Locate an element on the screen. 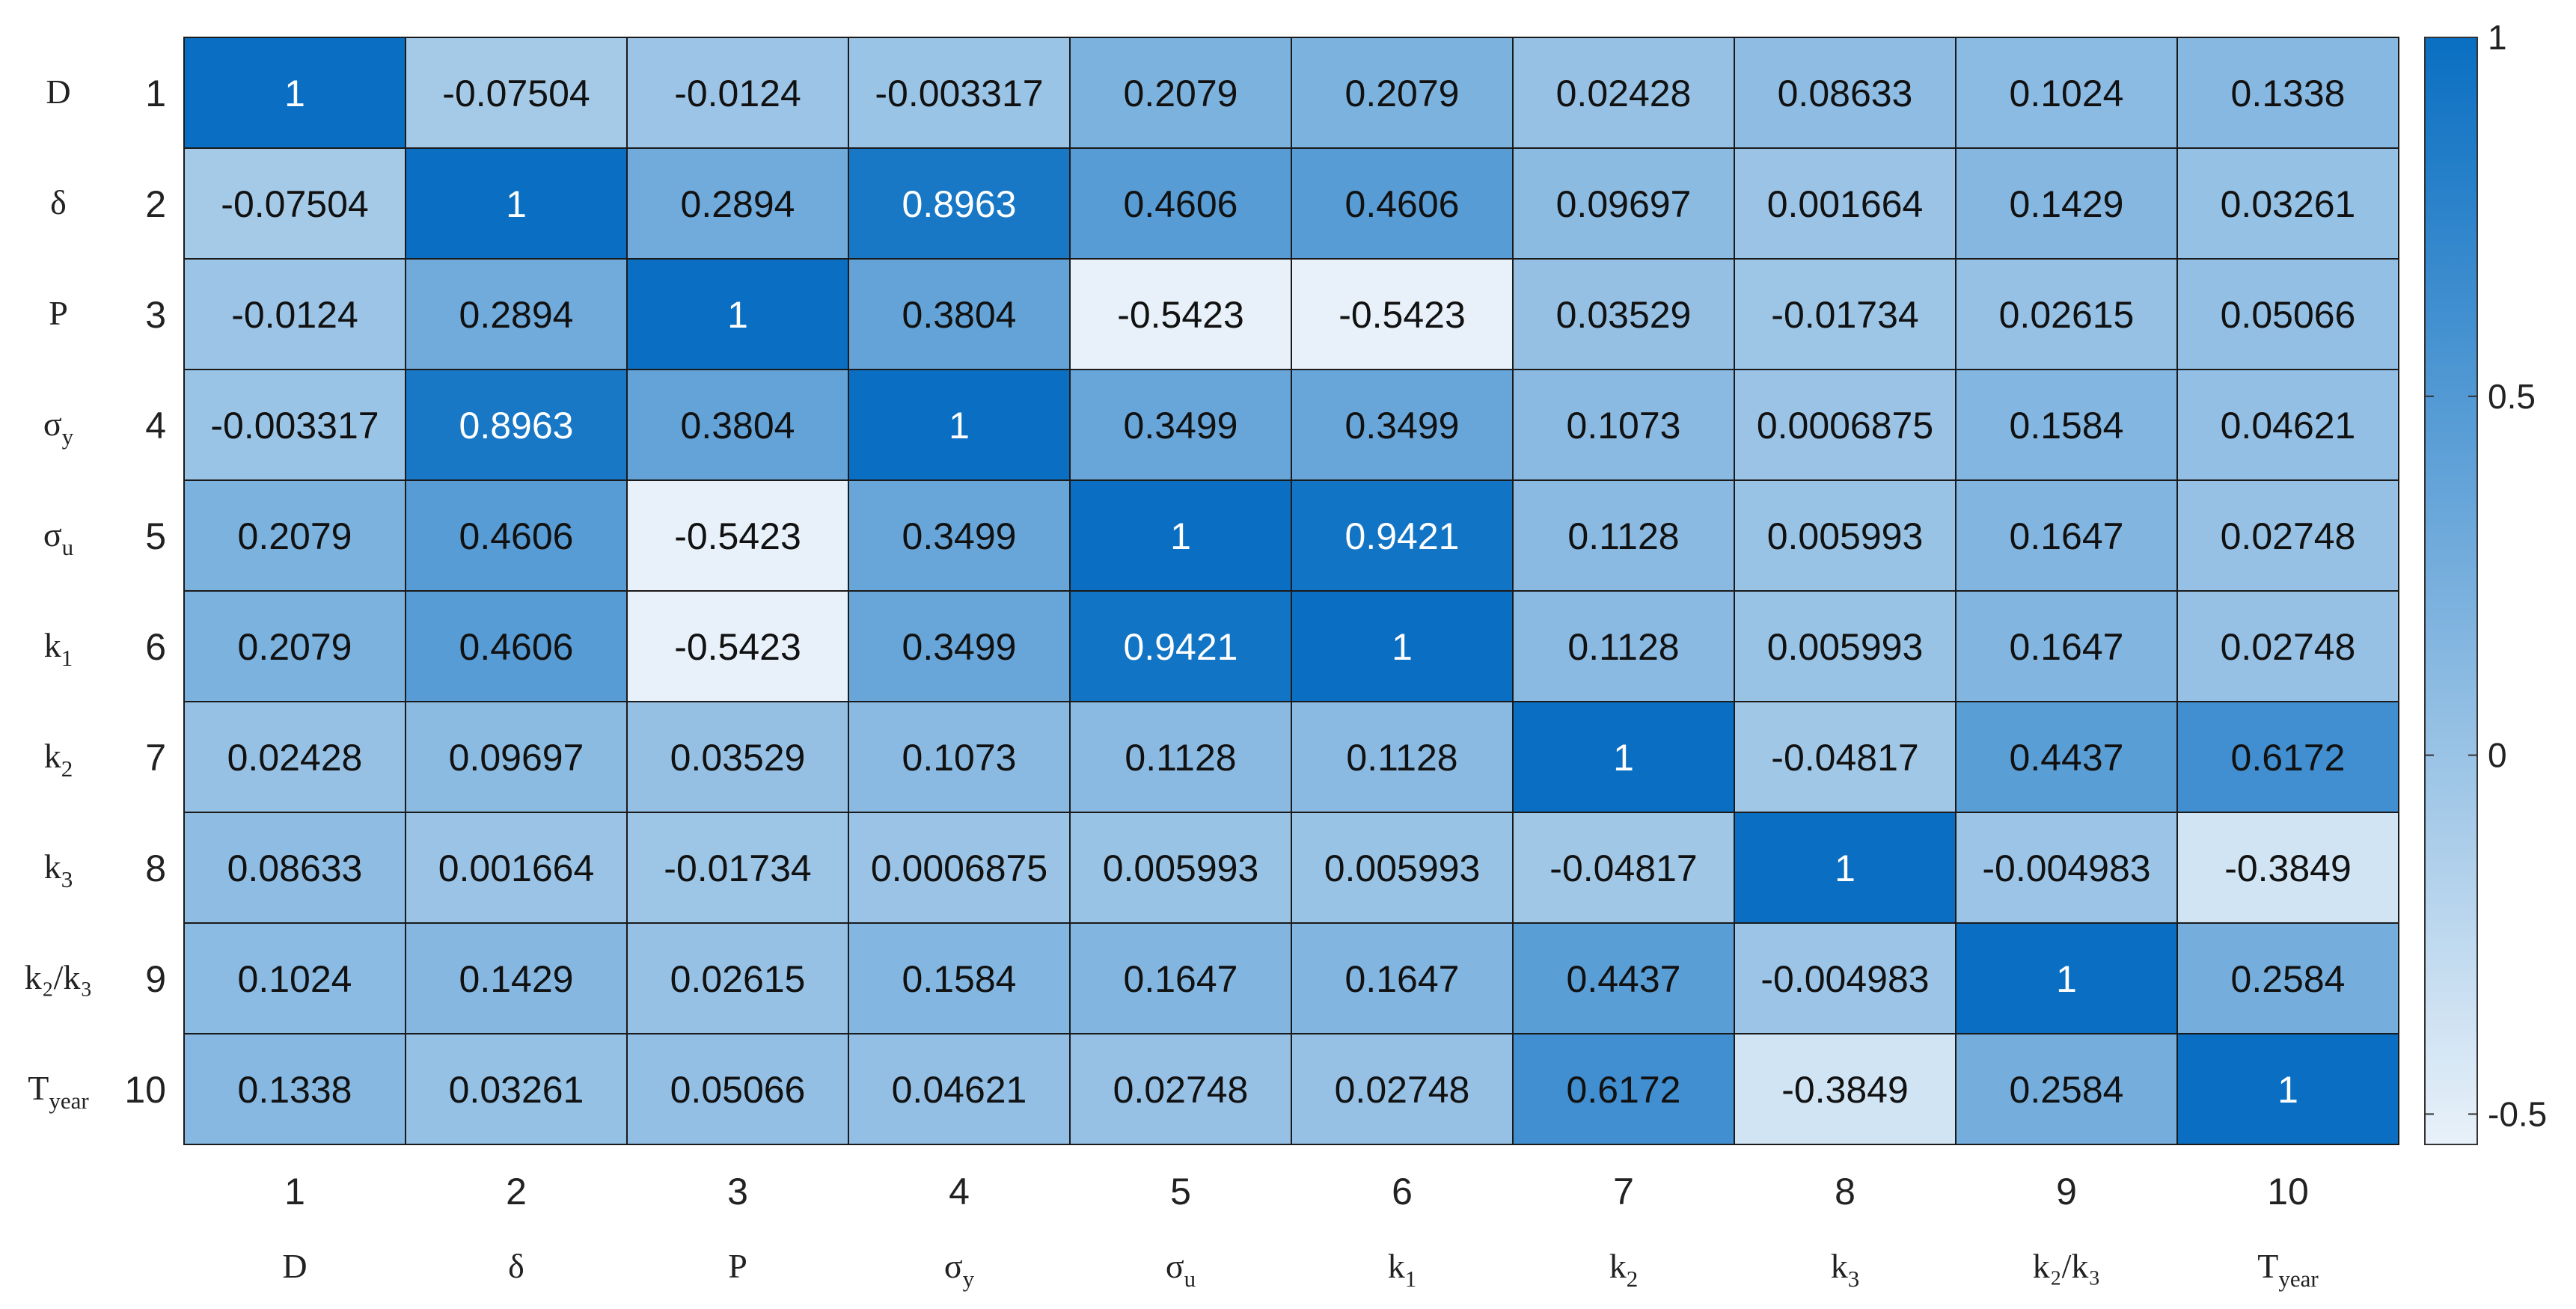 This screenshot has width=2576, height=1309. column-index-label: 2 is located at coordinates (516, 1192).